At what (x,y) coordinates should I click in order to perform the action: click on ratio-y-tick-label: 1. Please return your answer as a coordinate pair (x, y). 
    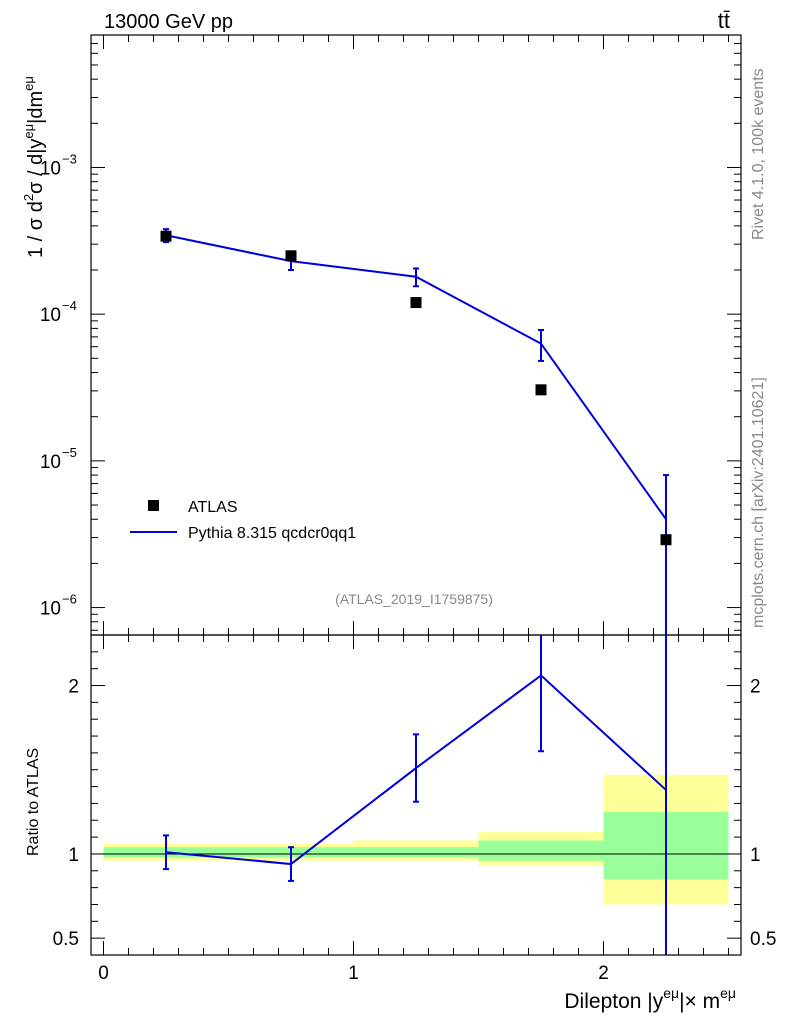
    Looking at the image, I should click on (73, 855).